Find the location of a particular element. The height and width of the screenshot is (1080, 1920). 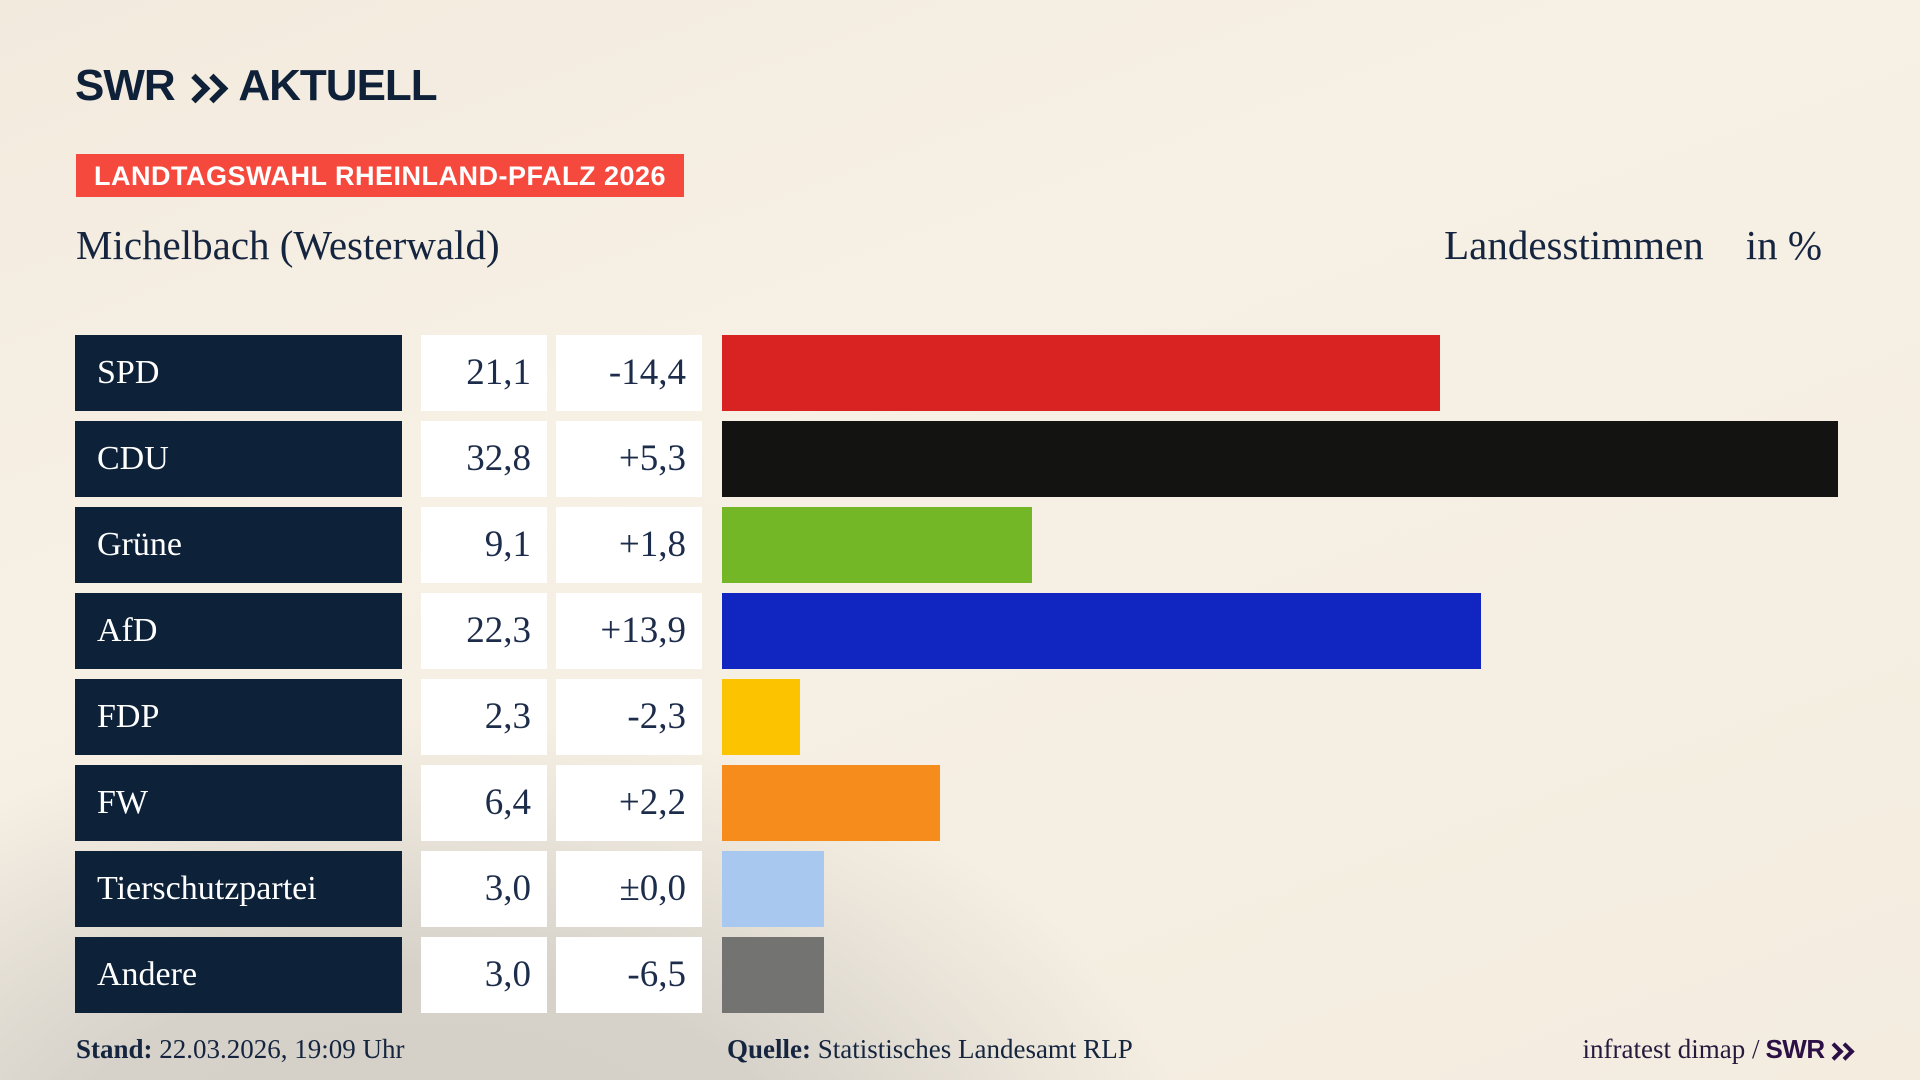

swr-aktuell-logo: SWR AKTUELL is located at coordinates (256, 85).